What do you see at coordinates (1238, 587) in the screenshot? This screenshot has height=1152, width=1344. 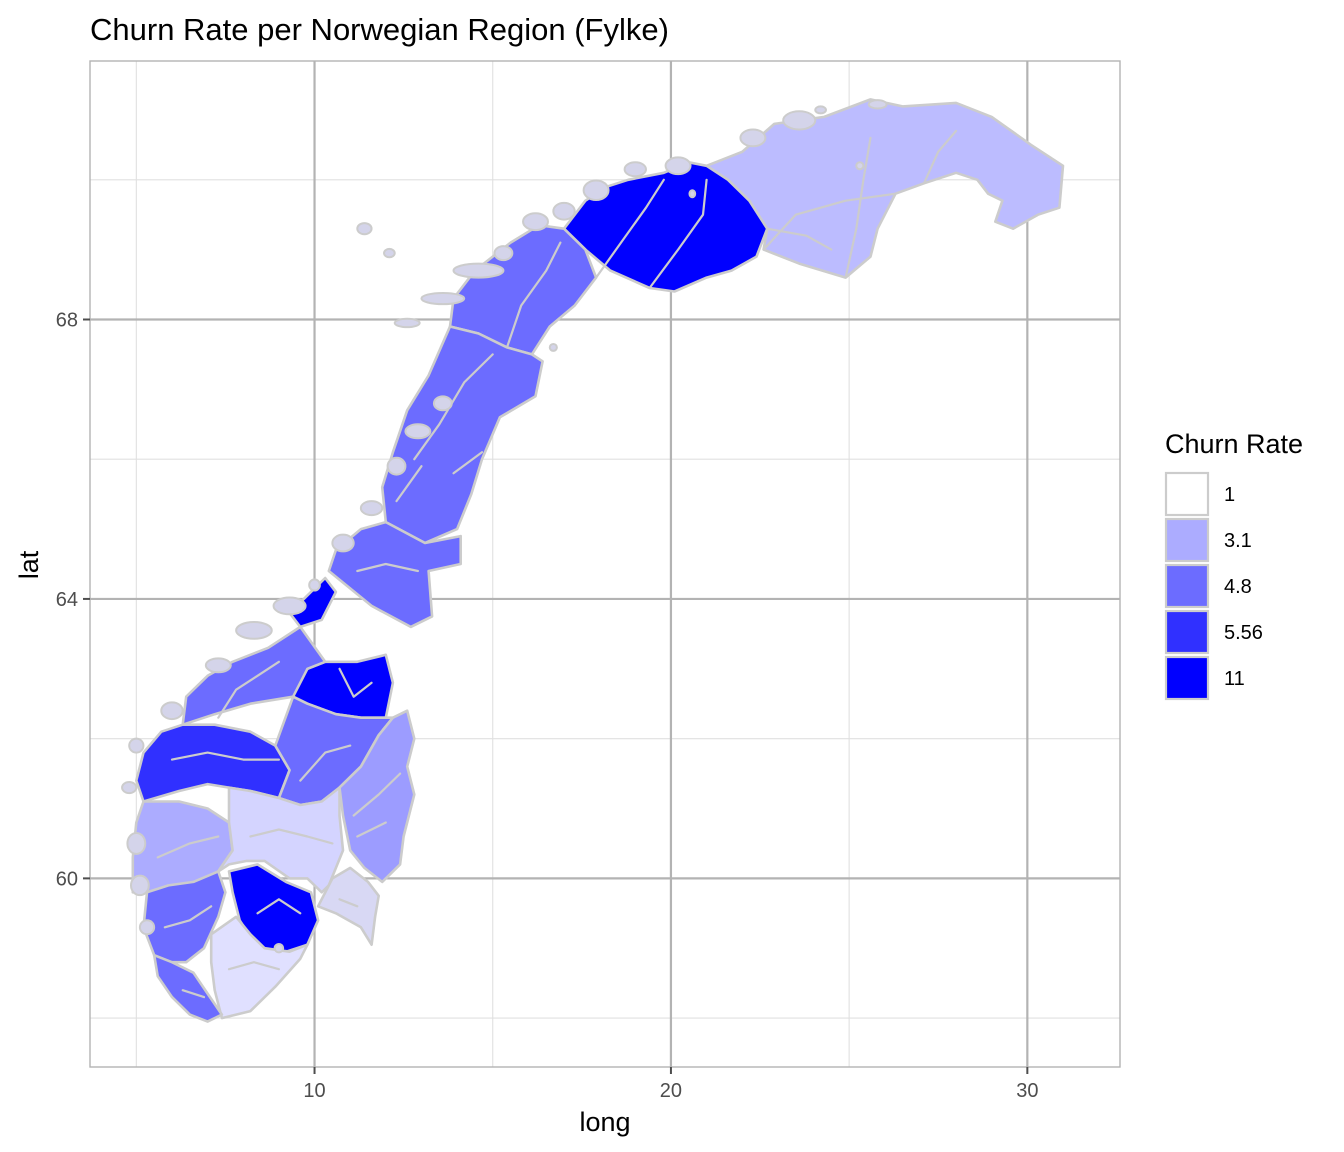 I see `legend-key-label: 4.8` at bounding box center [1238, 587].